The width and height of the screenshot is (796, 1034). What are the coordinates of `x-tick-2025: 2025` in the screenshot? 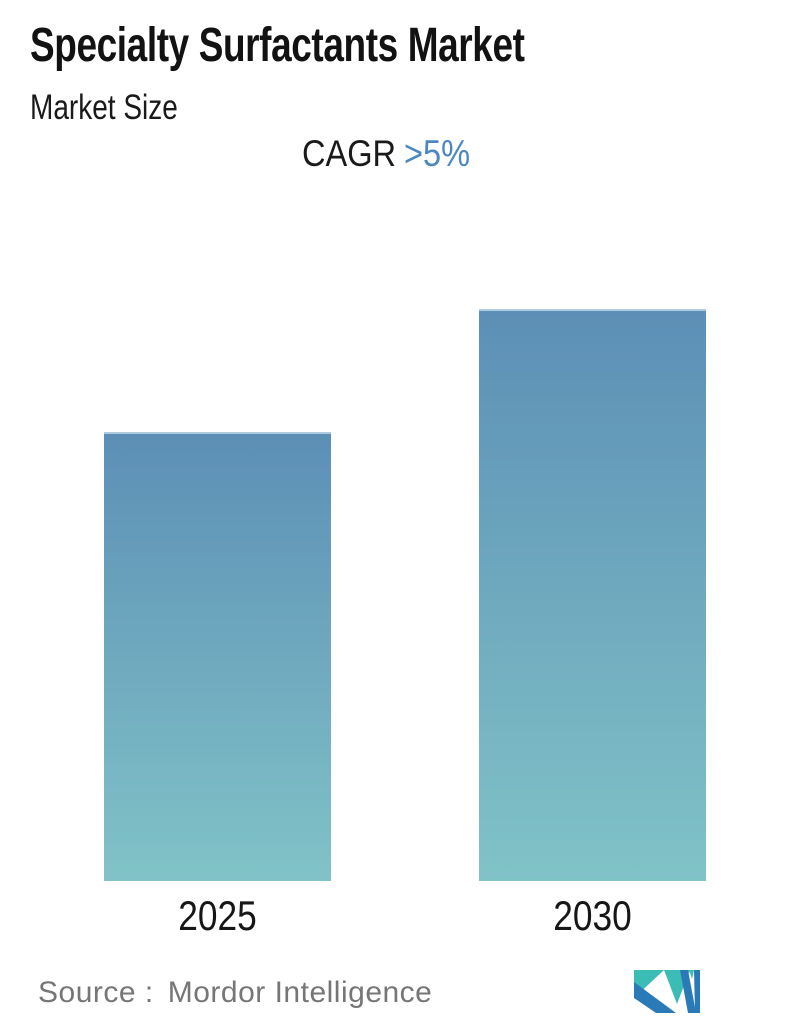 It's located at (217, 915).